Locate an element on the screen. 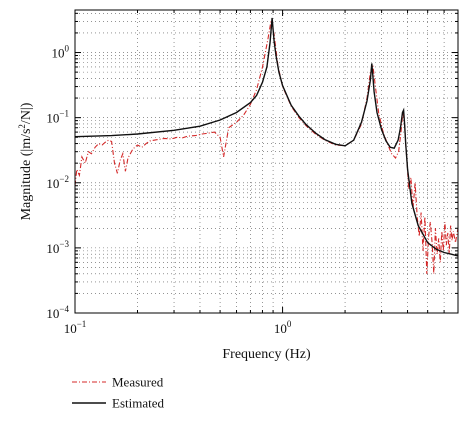  y-tick-labels: 10⁻⁴ 10⁻³ 10⁻² 10⁻¹ 10⁰ is located at coordinates (57, 182).